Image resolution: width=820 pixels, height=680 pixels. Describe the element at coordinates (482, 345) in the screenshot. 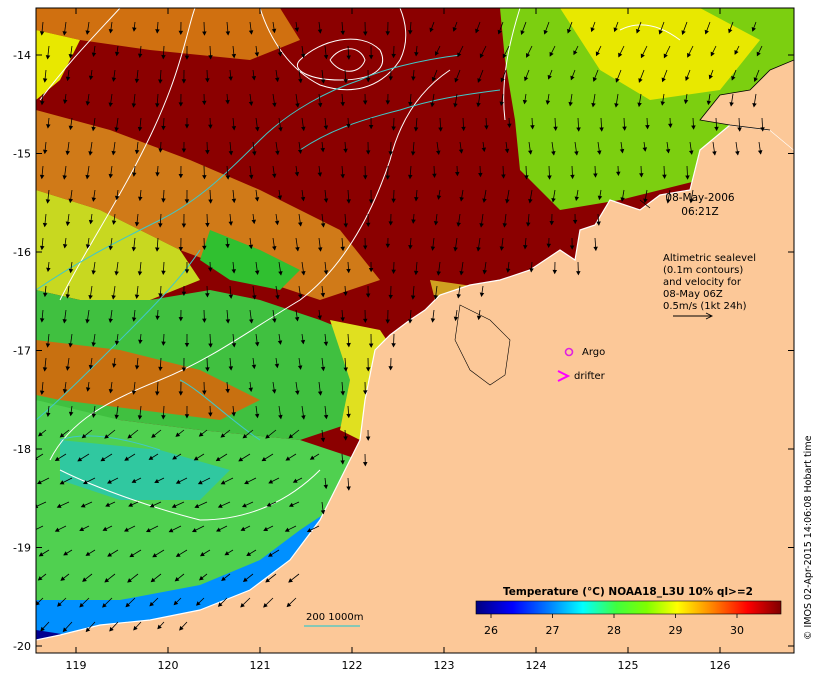

I see `king-sound` at that location.